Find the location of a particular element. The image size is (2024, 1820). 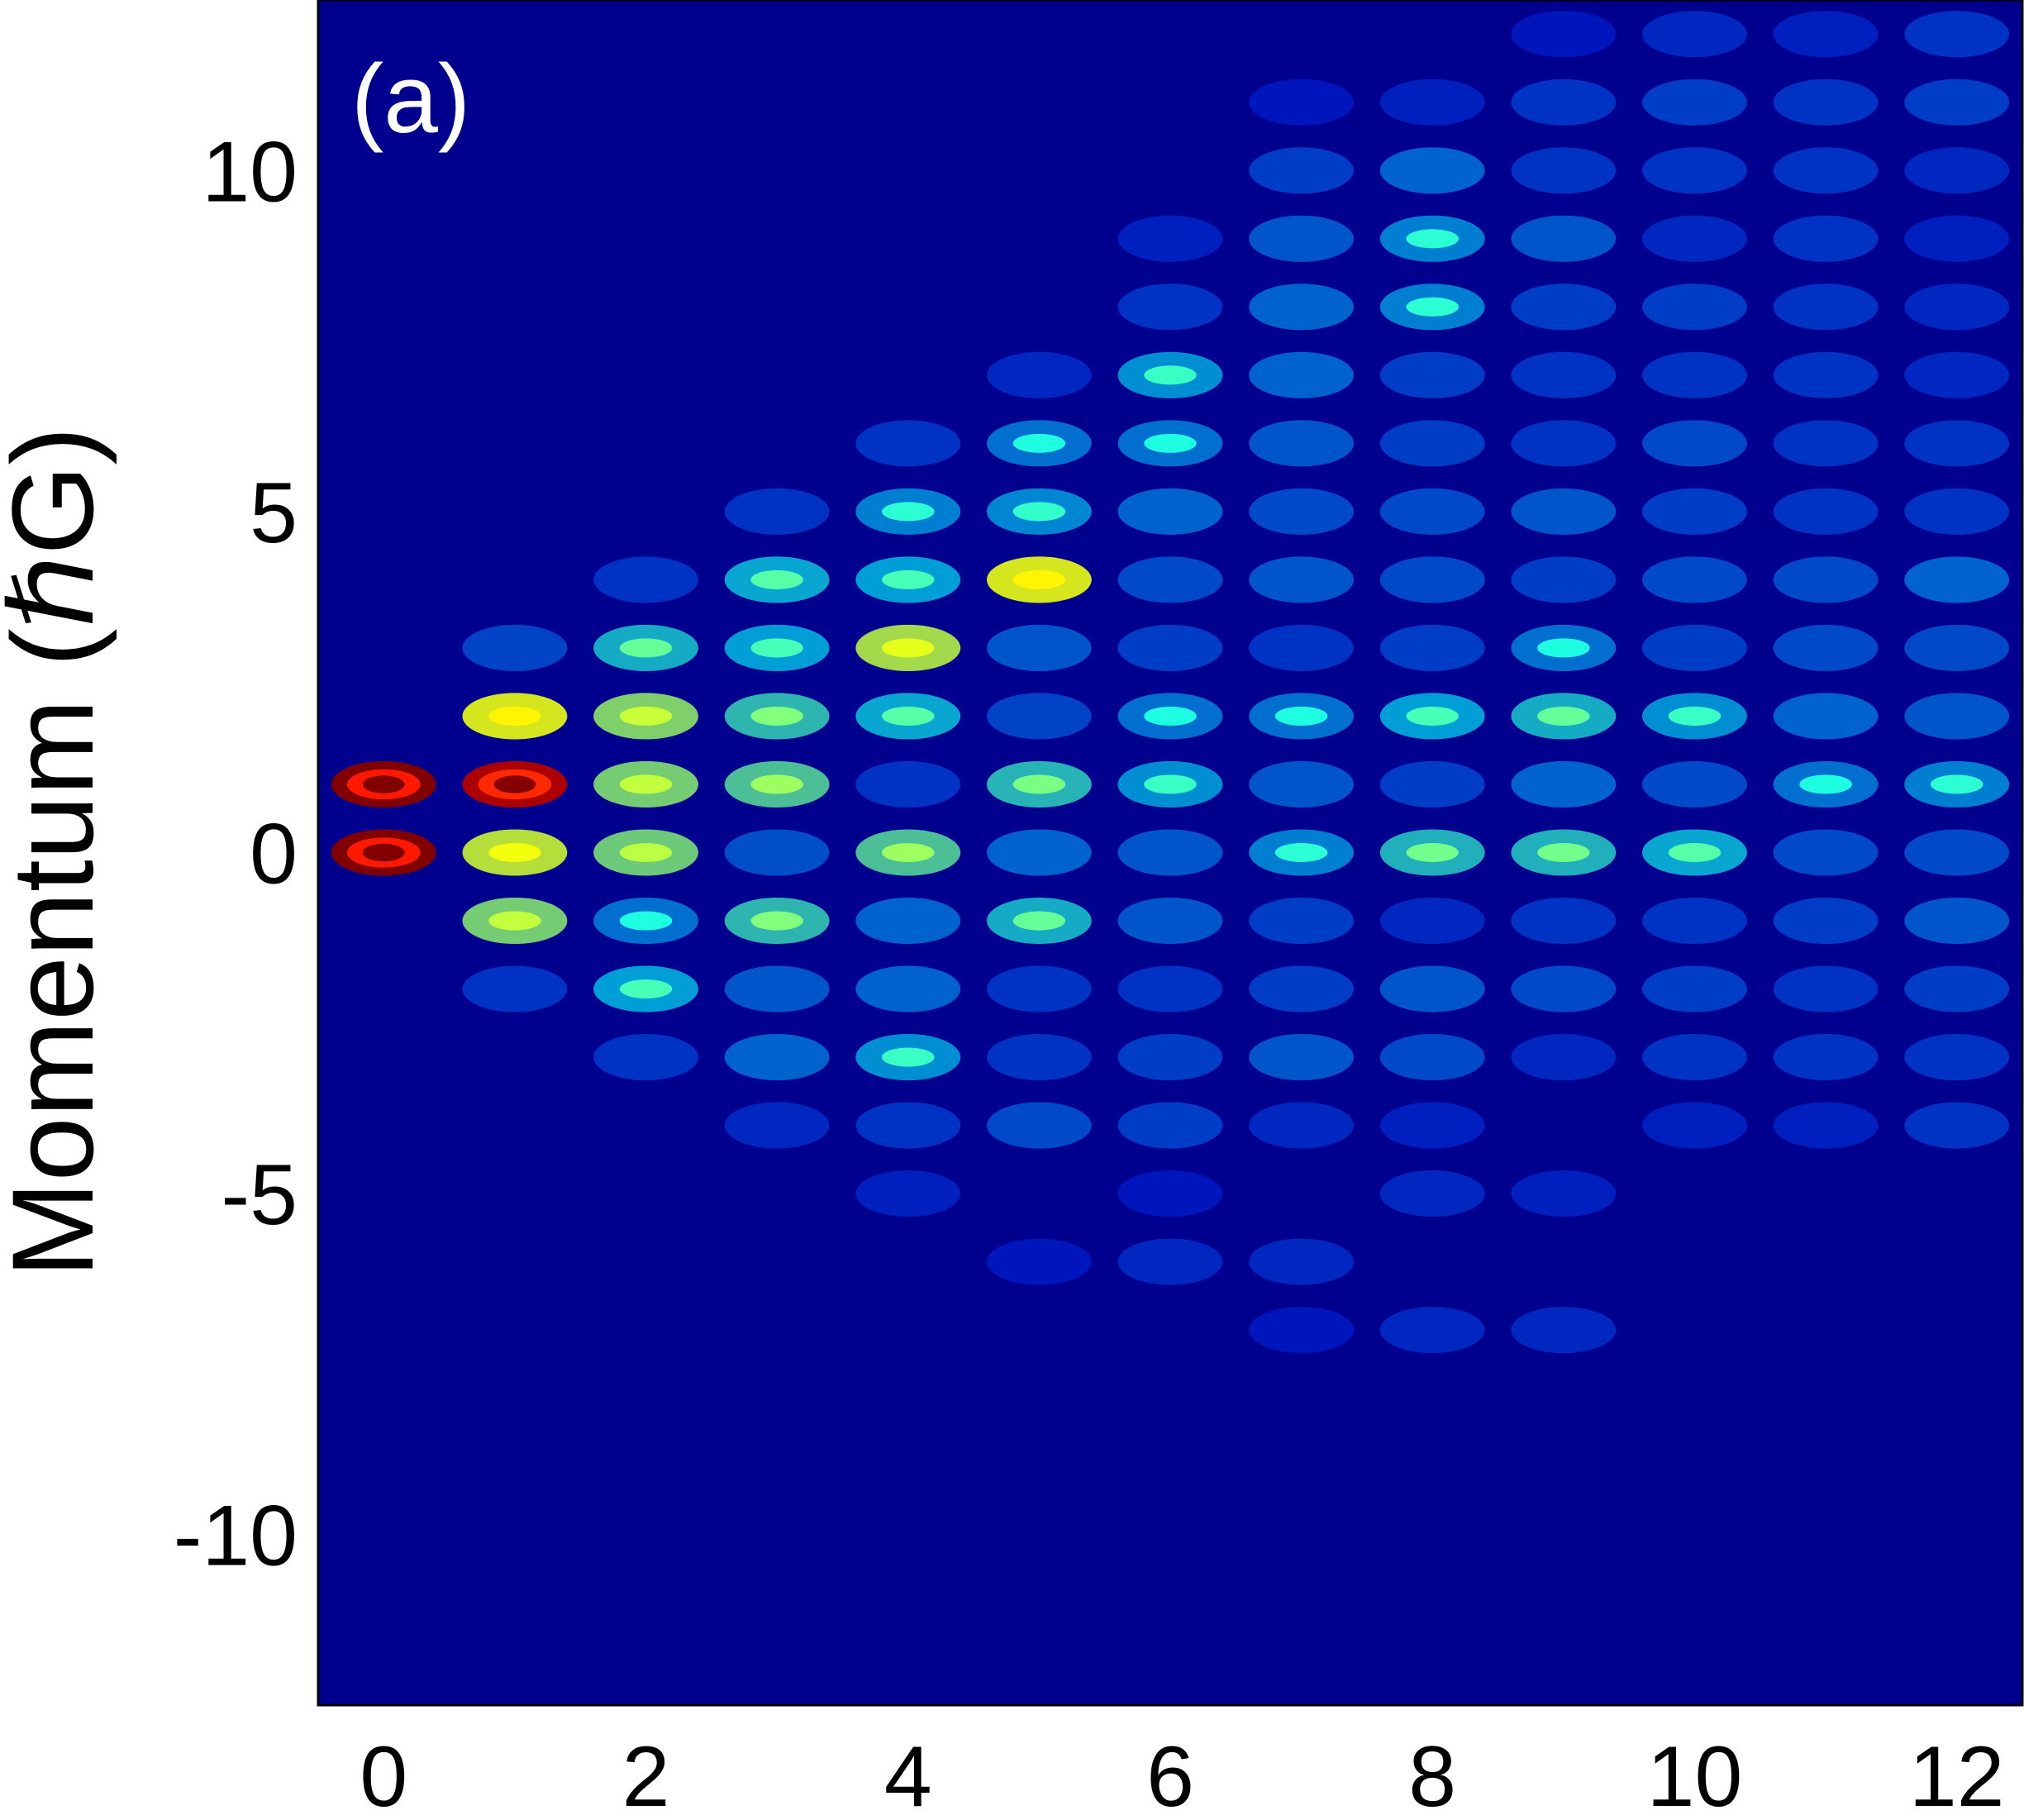

x-tick-label: 10 is located at coordinates (1695, 1774).